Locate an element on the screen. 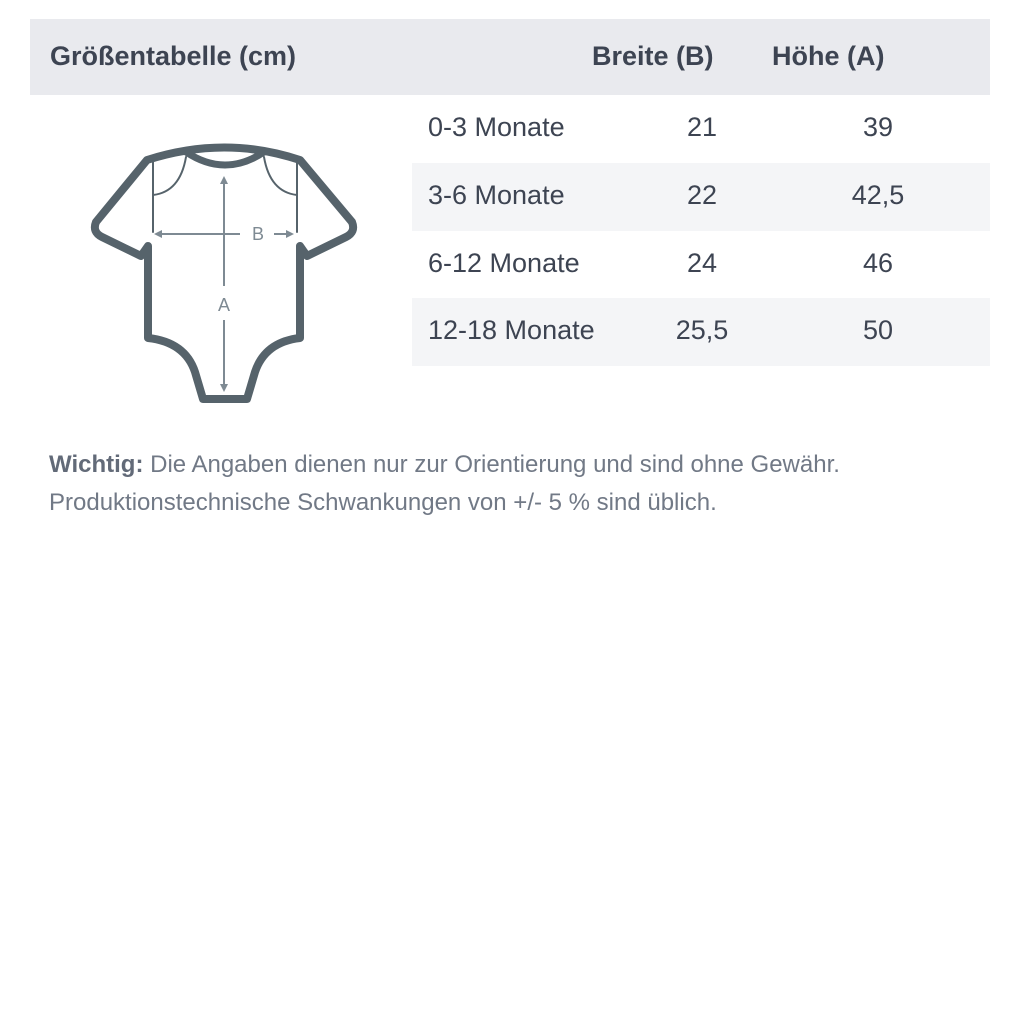 The image size is (1024, 1024). label-b: B is located at coordinates (258, 234).